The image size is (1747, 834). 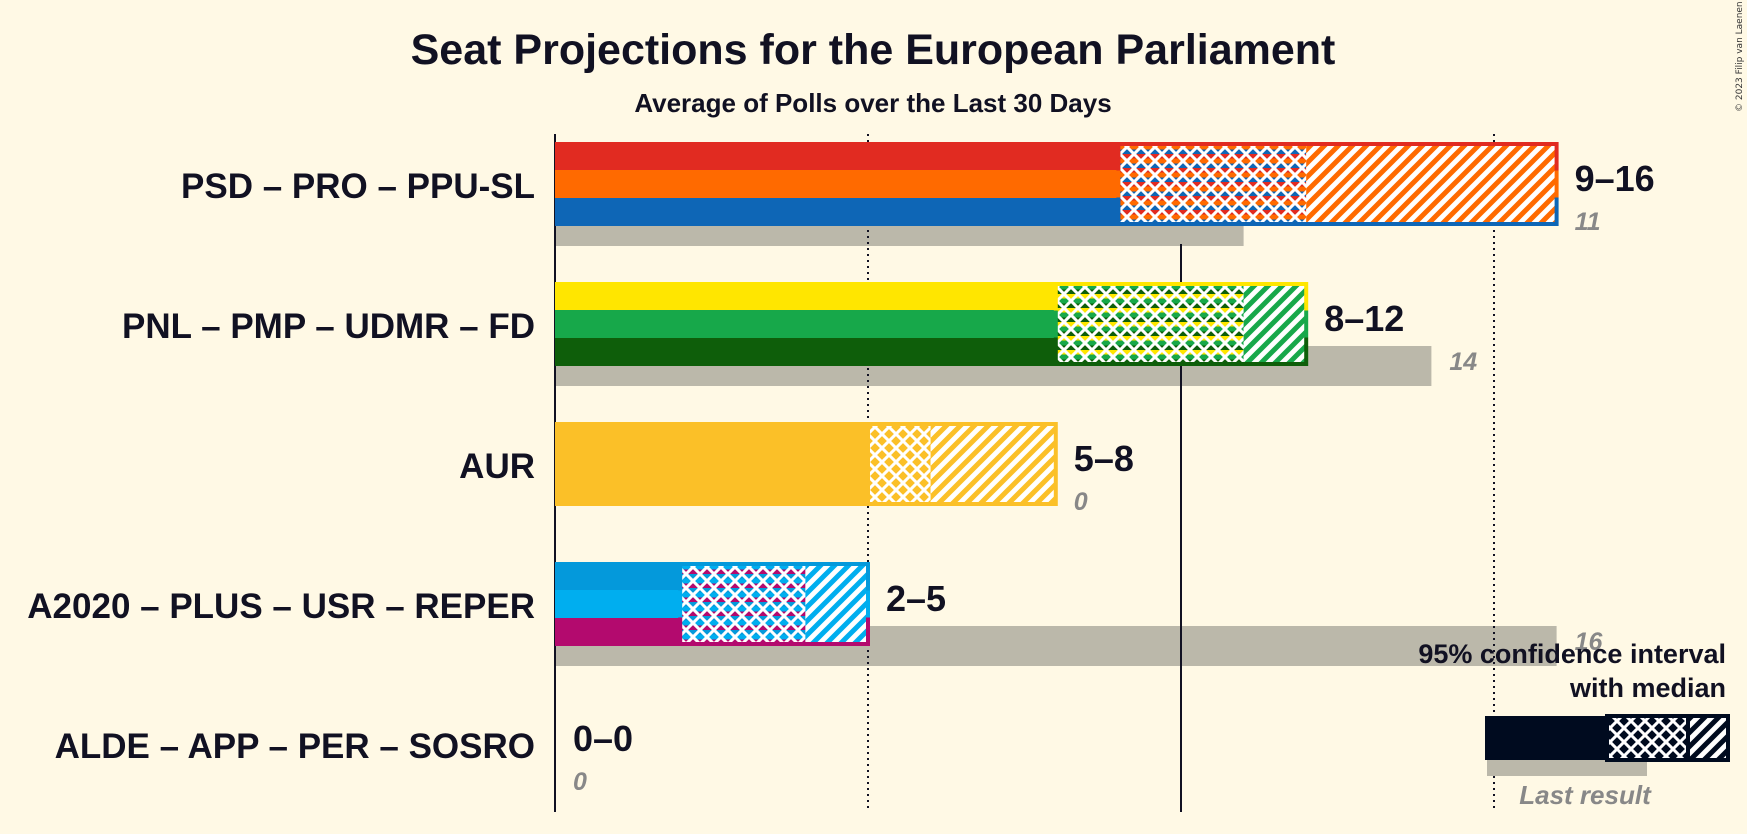 What do you see at coordinates (295, 746) in the screenshot?
I see `party-label: ALDE – APP – PER – SOSRO` at bounding box center [295, 746].